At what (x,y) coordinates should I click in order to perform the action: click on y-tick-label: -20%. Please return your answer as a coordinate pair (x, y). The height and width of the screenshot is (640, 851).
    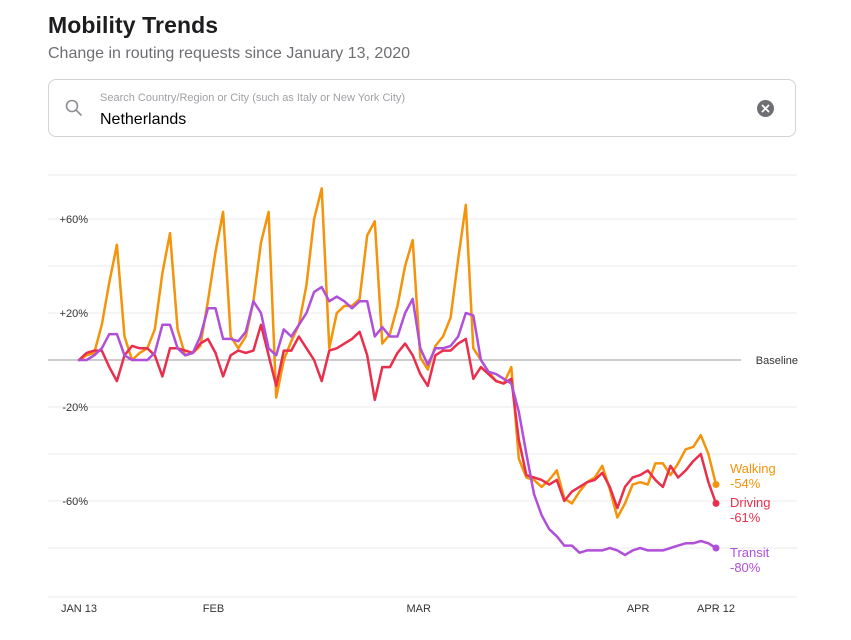
    Looking at the image, I should click on (75, 408).